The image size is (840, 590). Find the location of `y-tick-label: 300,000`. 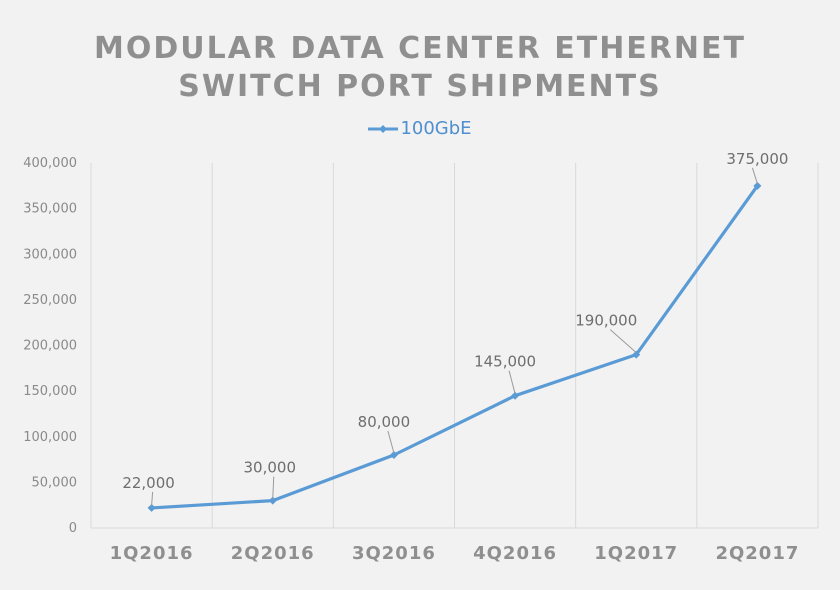

y-tick-label: 300,000 is located at coordinates (50, 254).